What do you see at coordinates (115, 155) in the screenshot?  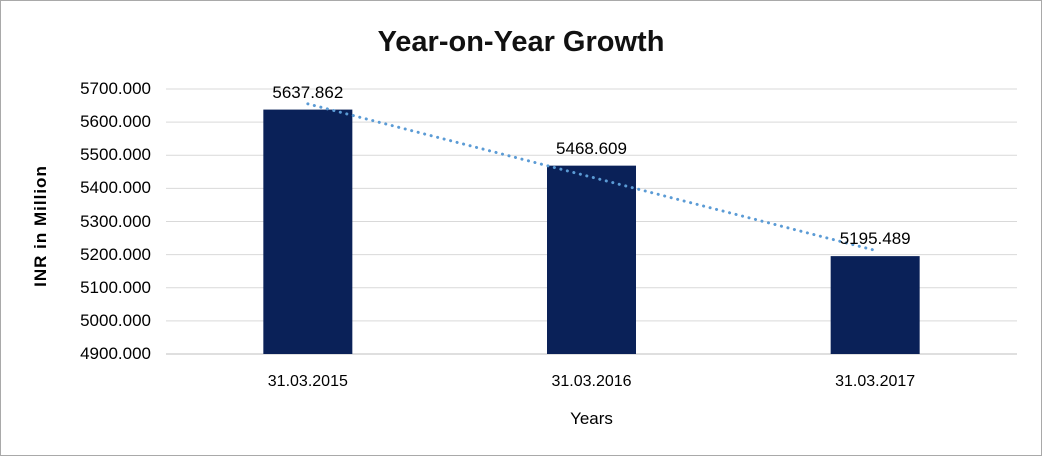 I see `y-tick-label: 5500.000` at bounding box center [115, 155].